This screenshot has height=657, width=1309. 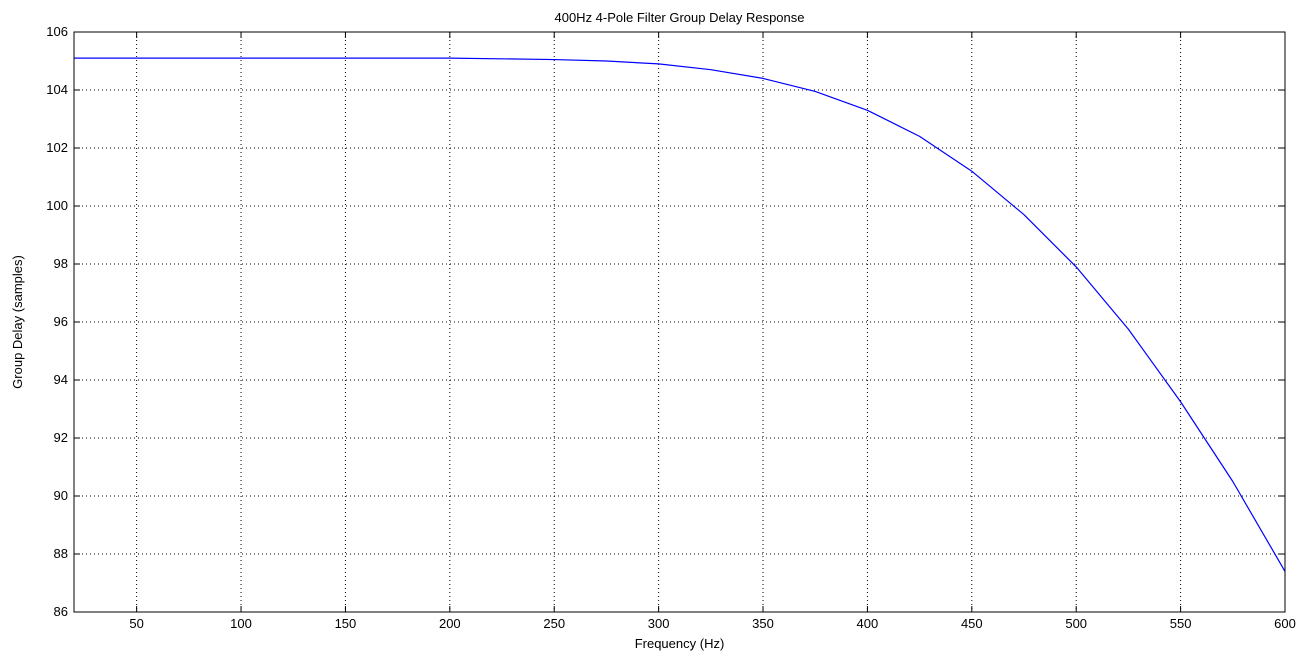 What do you see at coordinates (346, 623) in the screenshot?
I see `x-tick-label: 150` at bounding box center [346, 623].